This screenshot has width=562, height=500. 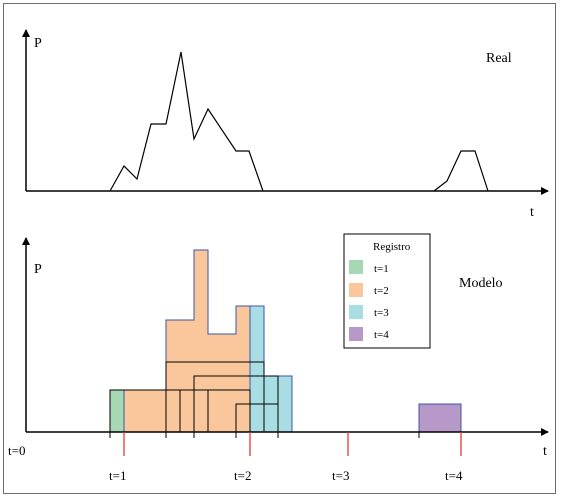 I want to click on legend-swatch-t1, so click(x=356, y=267).